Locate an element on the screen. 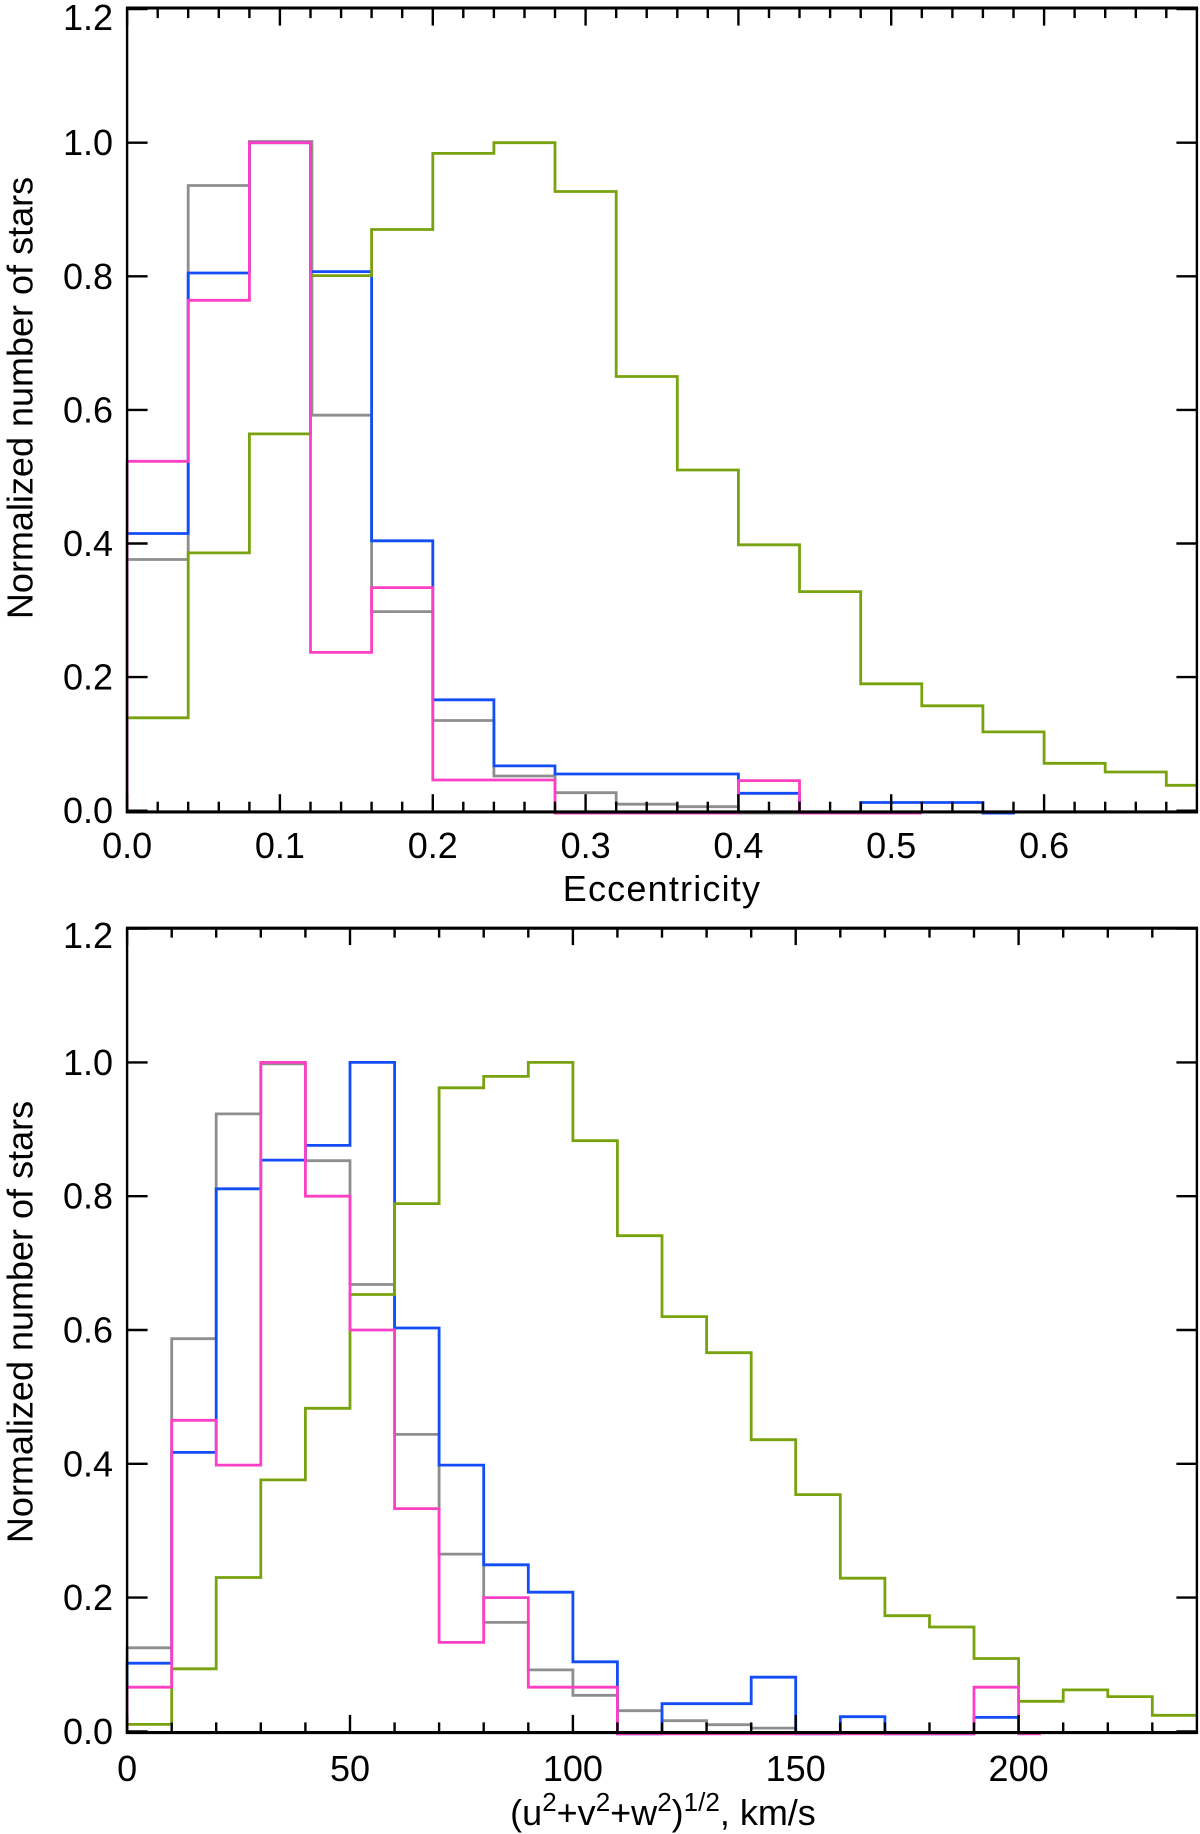  svg-text: 0 is located at coordinates (127, 1768).